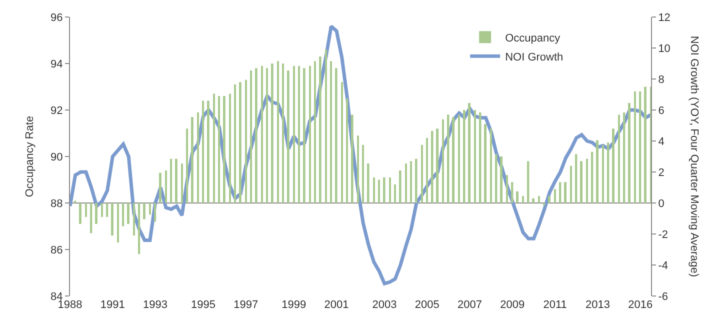  What do you see at coordinates (56, 64) in the screenshot?
I see `y-tick-label: 94` at bounding box center [56, 64].